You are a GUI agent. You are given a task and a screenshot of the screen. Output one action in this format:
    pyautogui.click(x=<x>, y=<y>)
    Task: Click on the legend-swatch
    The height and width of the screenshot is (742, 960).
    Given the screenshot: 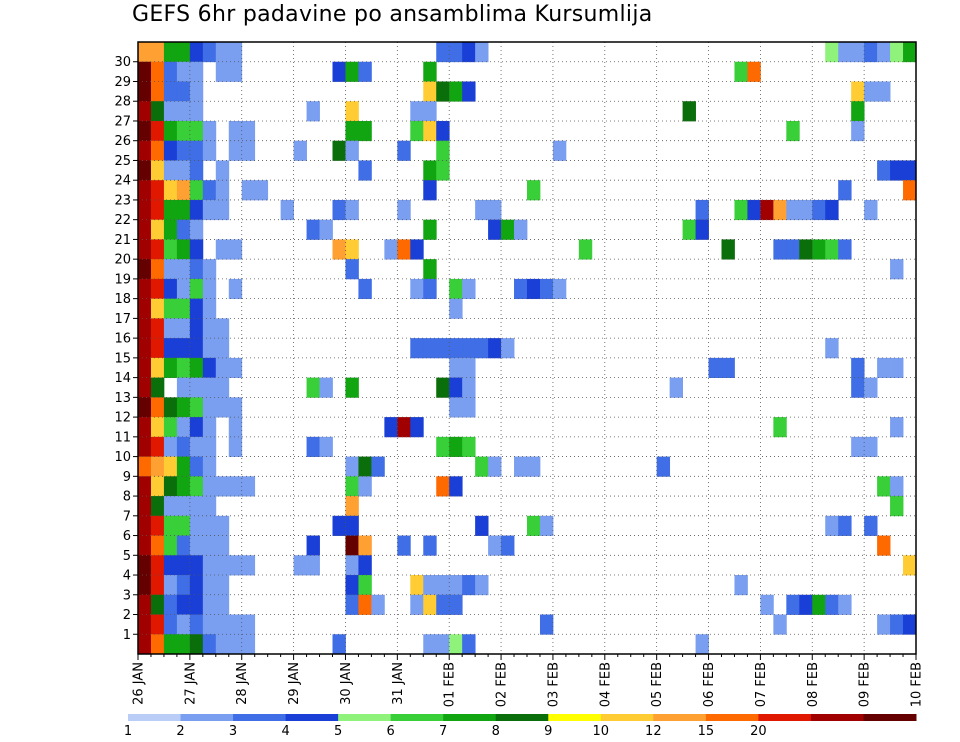 What is the action you would take?
    pyautogui.click(x=260, y=717)
    